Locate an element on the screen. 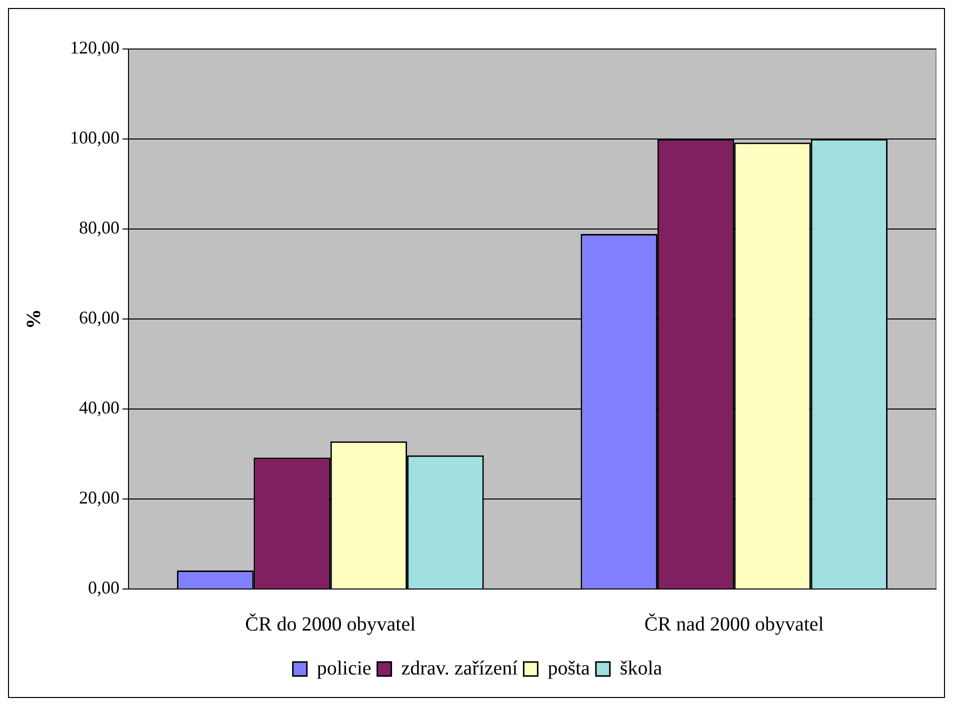 This screenshot has height=708, width=955. y-tick-label: 40,00 is located at coordinates (99, 408).